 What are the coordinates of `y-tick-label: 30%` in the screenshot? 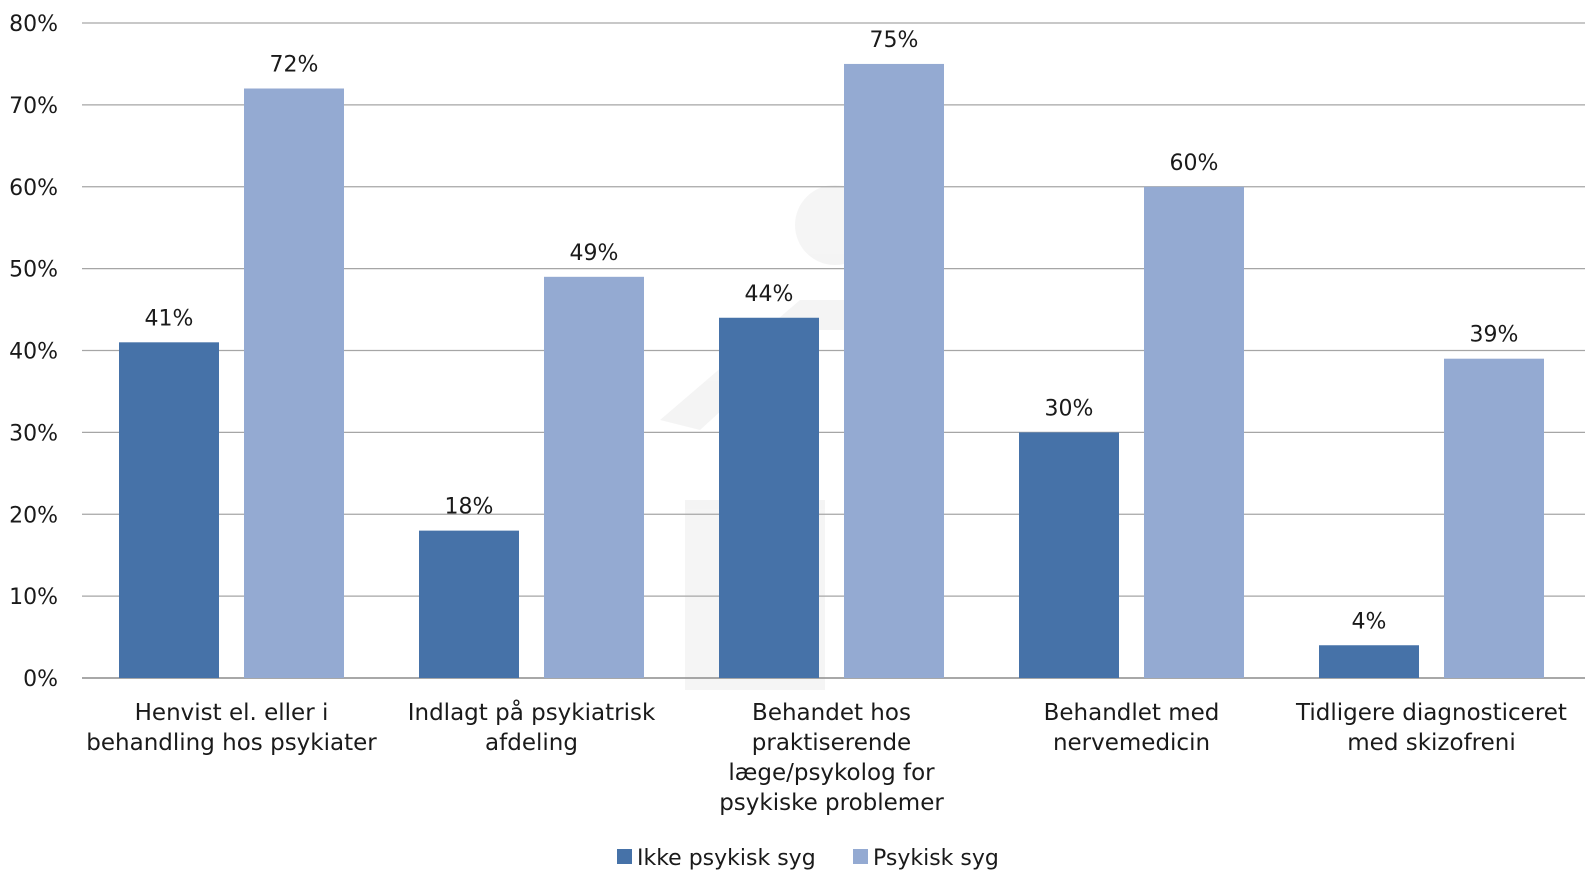 It's located at (33, 433).